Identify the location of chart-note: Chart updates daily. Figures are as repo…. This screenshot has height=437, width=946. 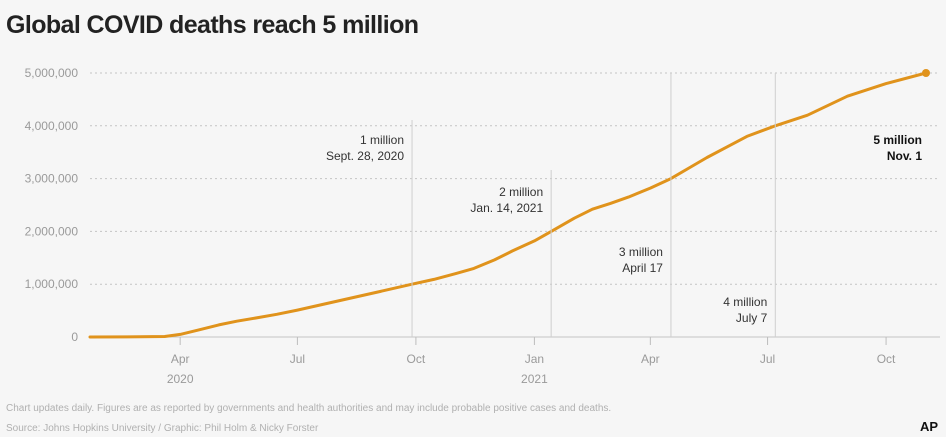
(308, 408).